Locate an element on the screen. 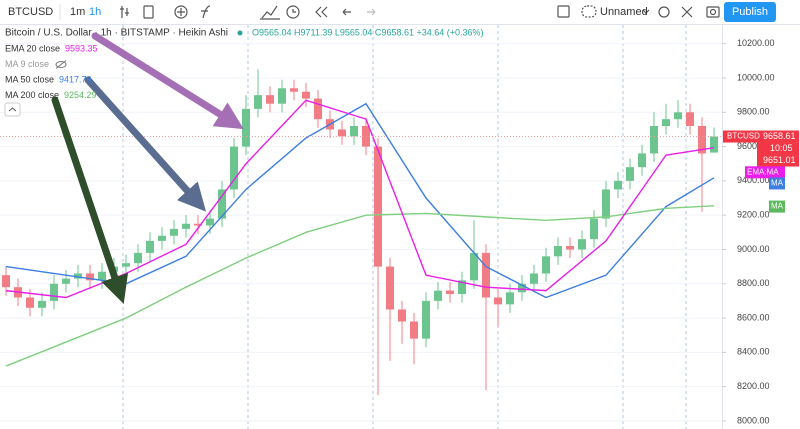 The width and height of the screenshot is (800, 429). redo-icon is located at coordinates (371, 12).